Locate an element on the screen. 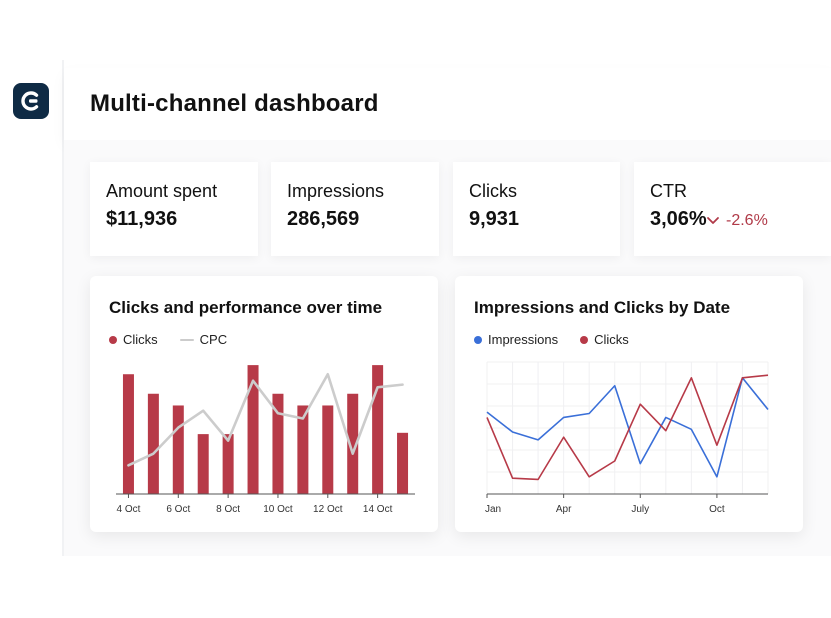 This screenshot has width=831, height=618. kpi-card-clicks: Clicks 9,931 is located at coordinates (536, 209).